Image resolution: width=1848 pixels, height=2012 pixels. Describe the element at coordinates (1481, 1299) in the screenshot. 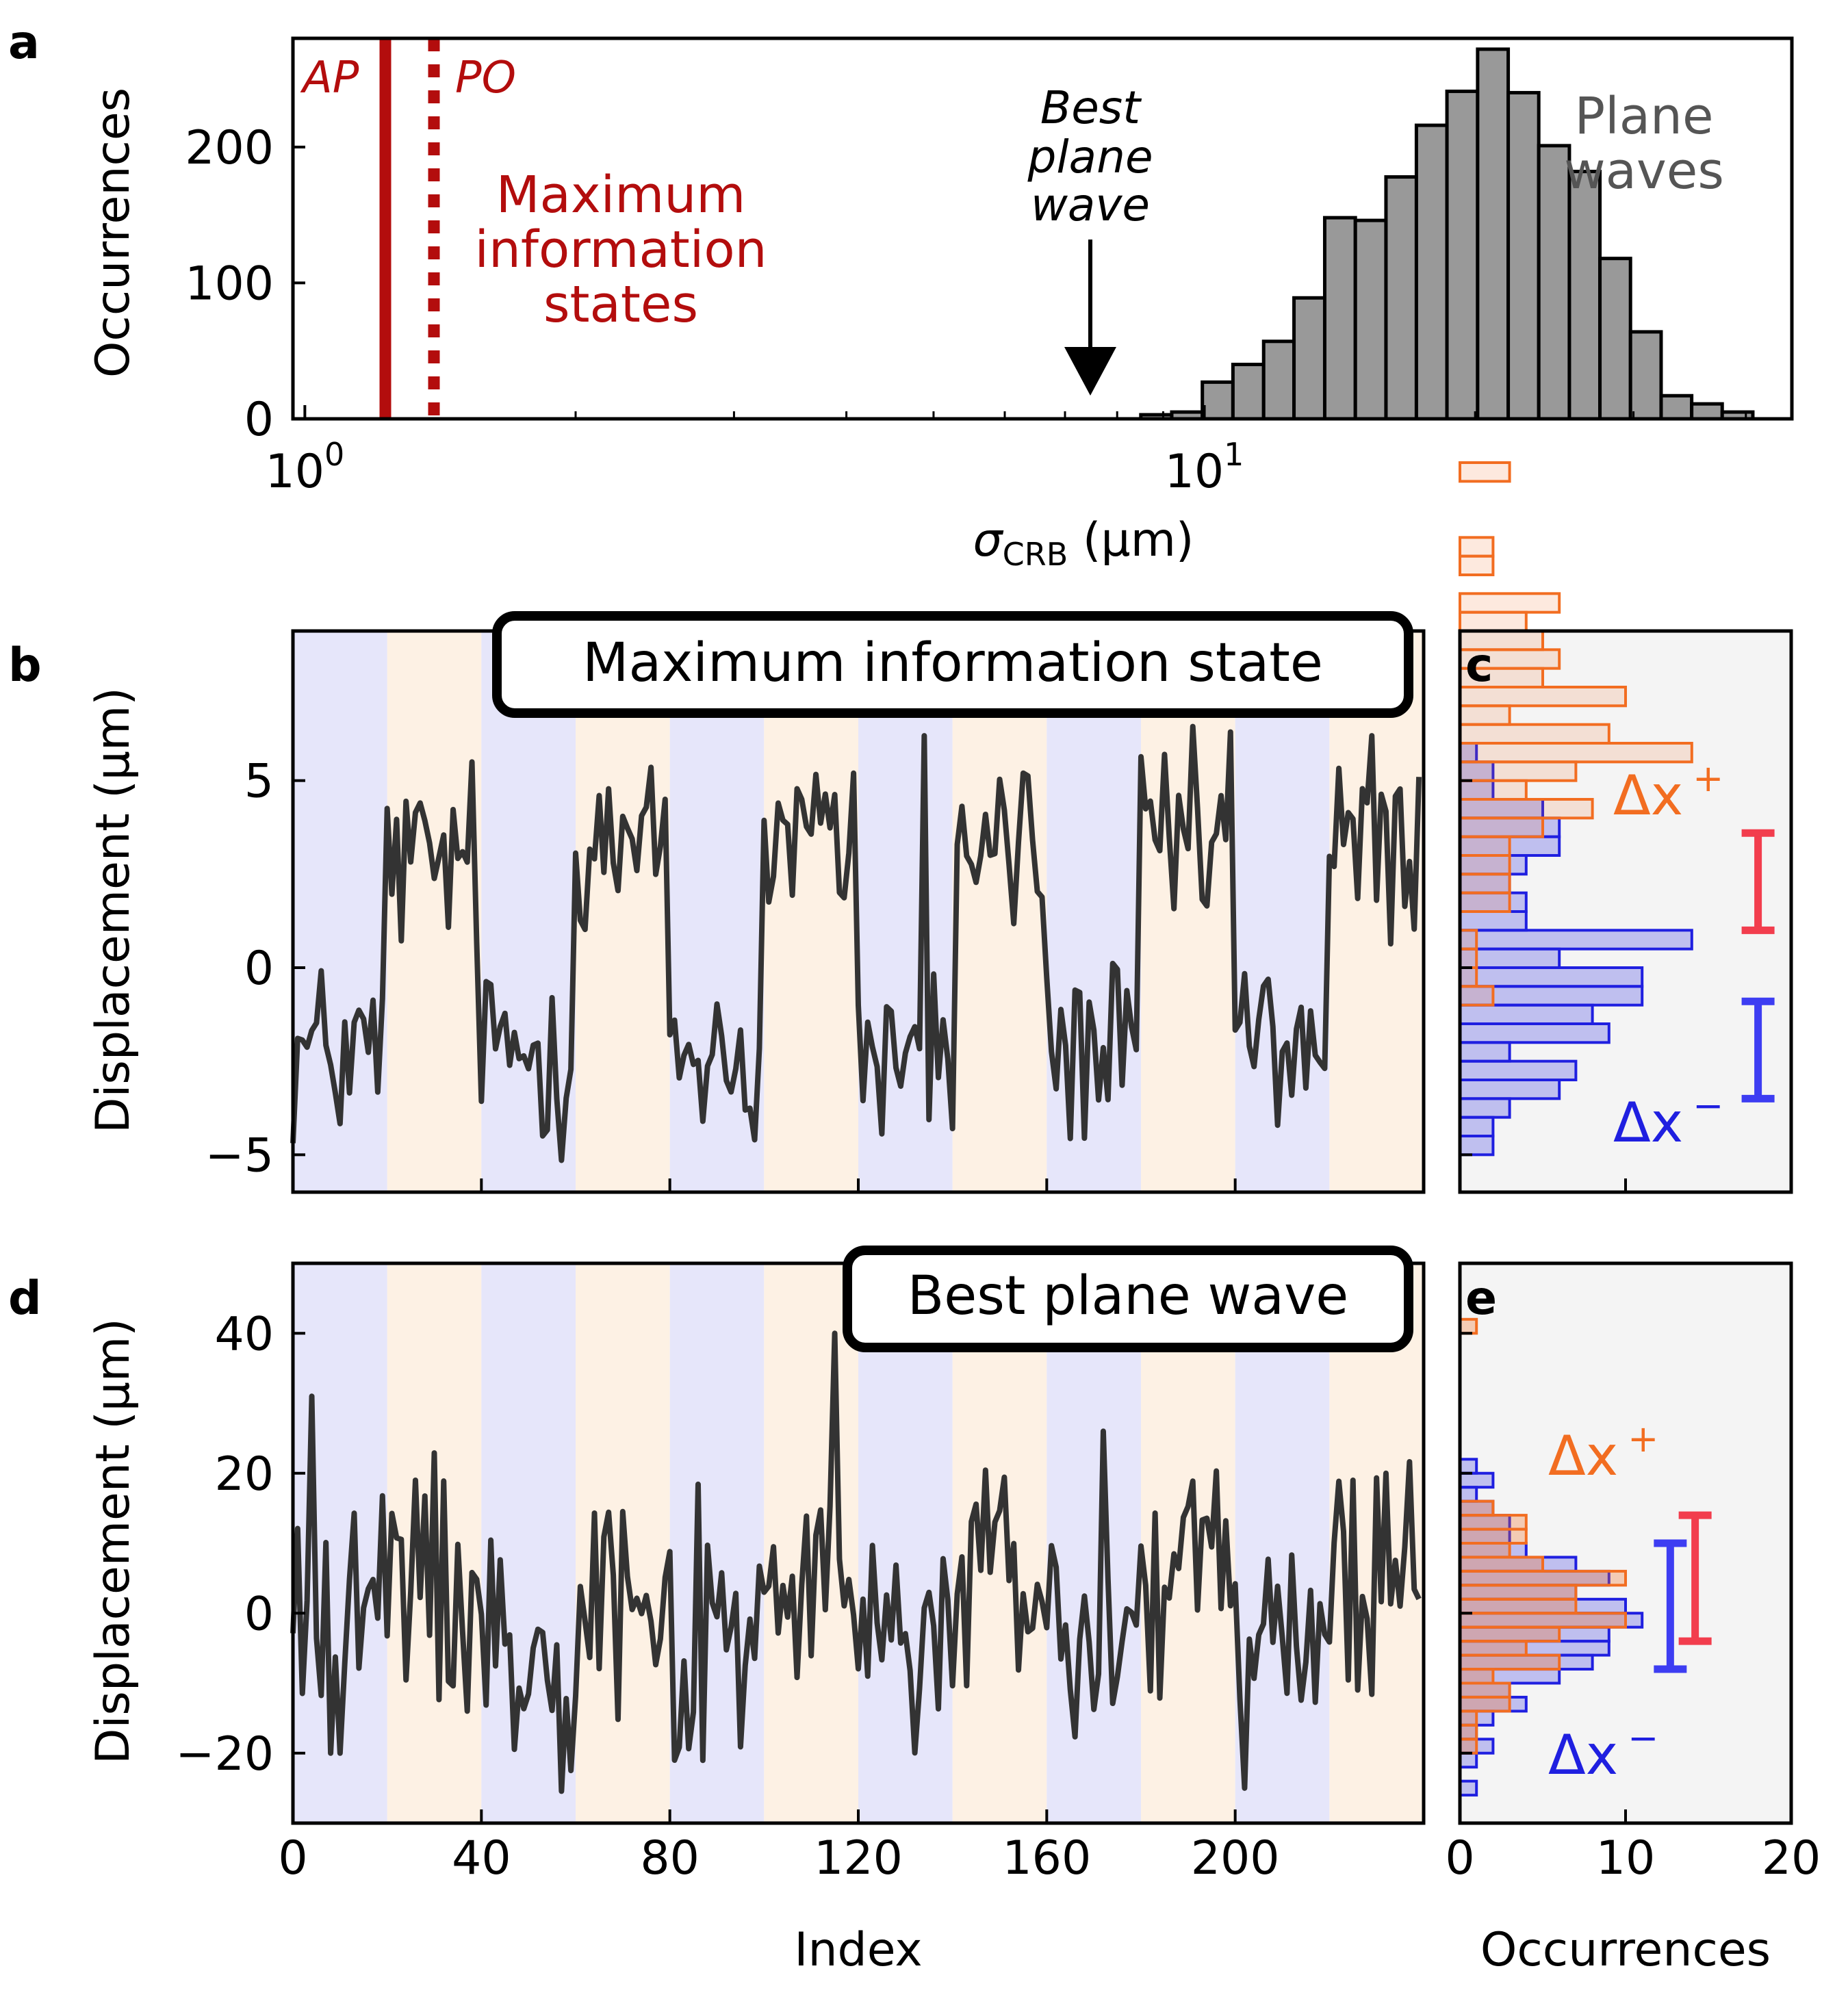

I see `panel-letter-e: e` at that location.